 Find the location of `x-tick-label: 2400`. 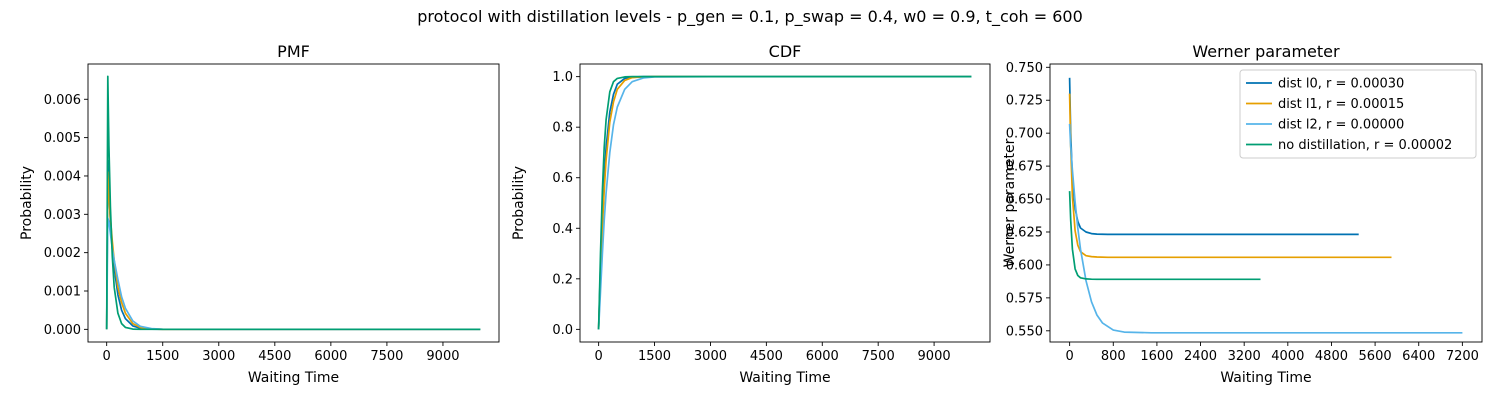

x-tick-label: 2400 is located at coordinates (1200, 356).